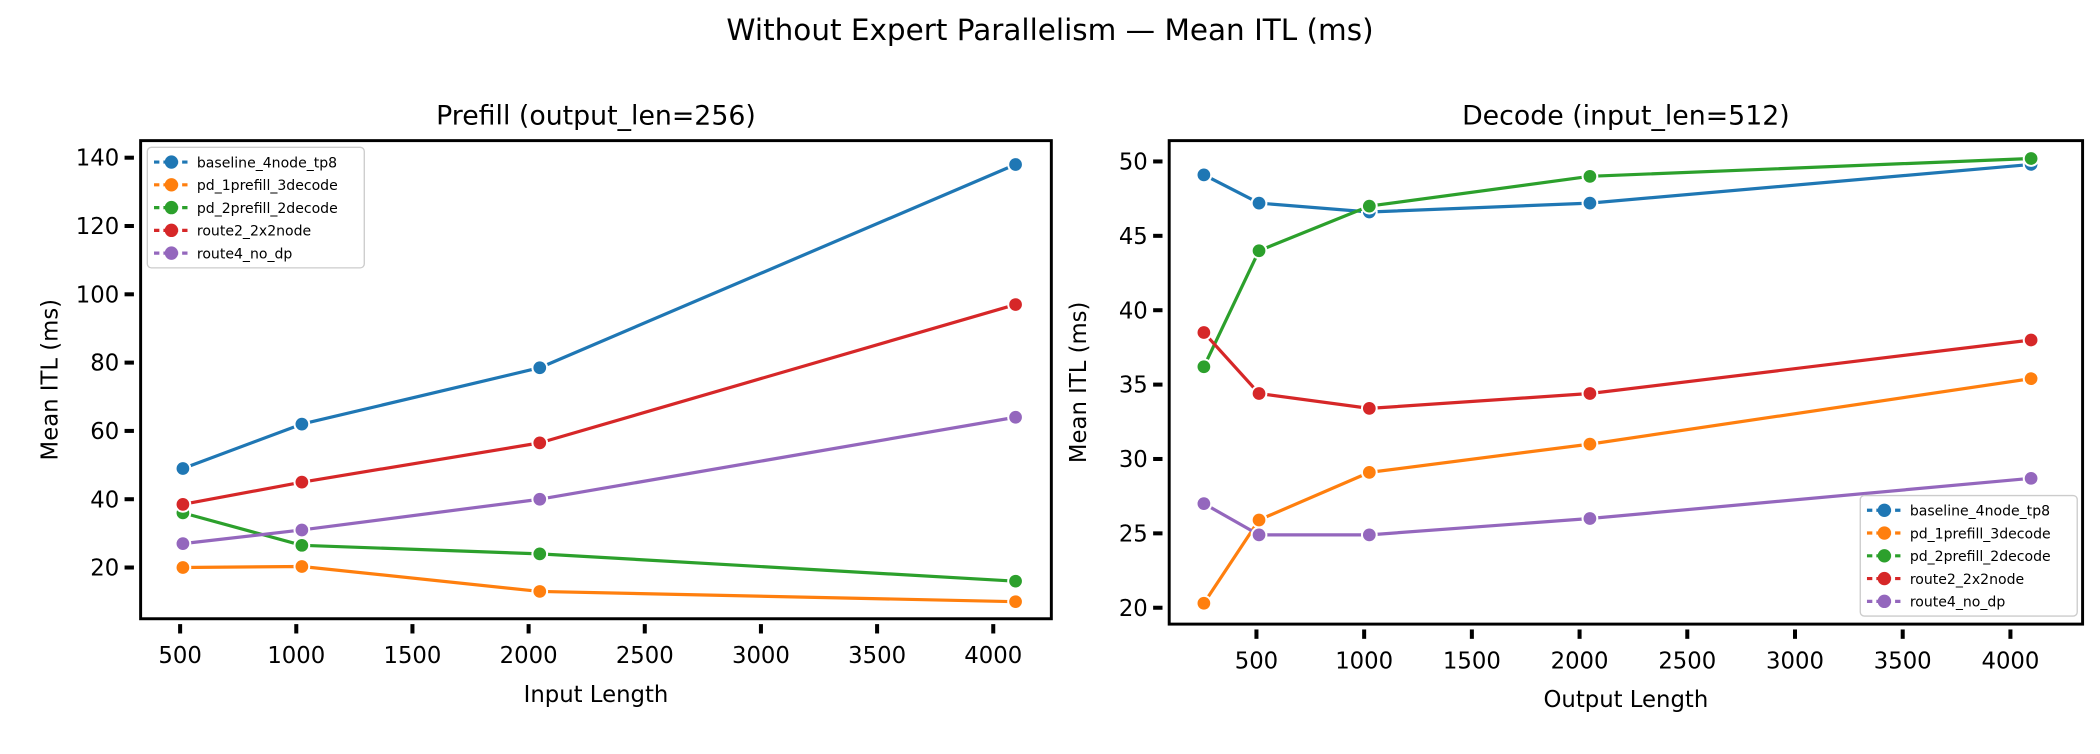 Image resolution: width=2100 pixels, height=754 pixels. I want to click on y-tick-label: 35, so click(1133, 386).